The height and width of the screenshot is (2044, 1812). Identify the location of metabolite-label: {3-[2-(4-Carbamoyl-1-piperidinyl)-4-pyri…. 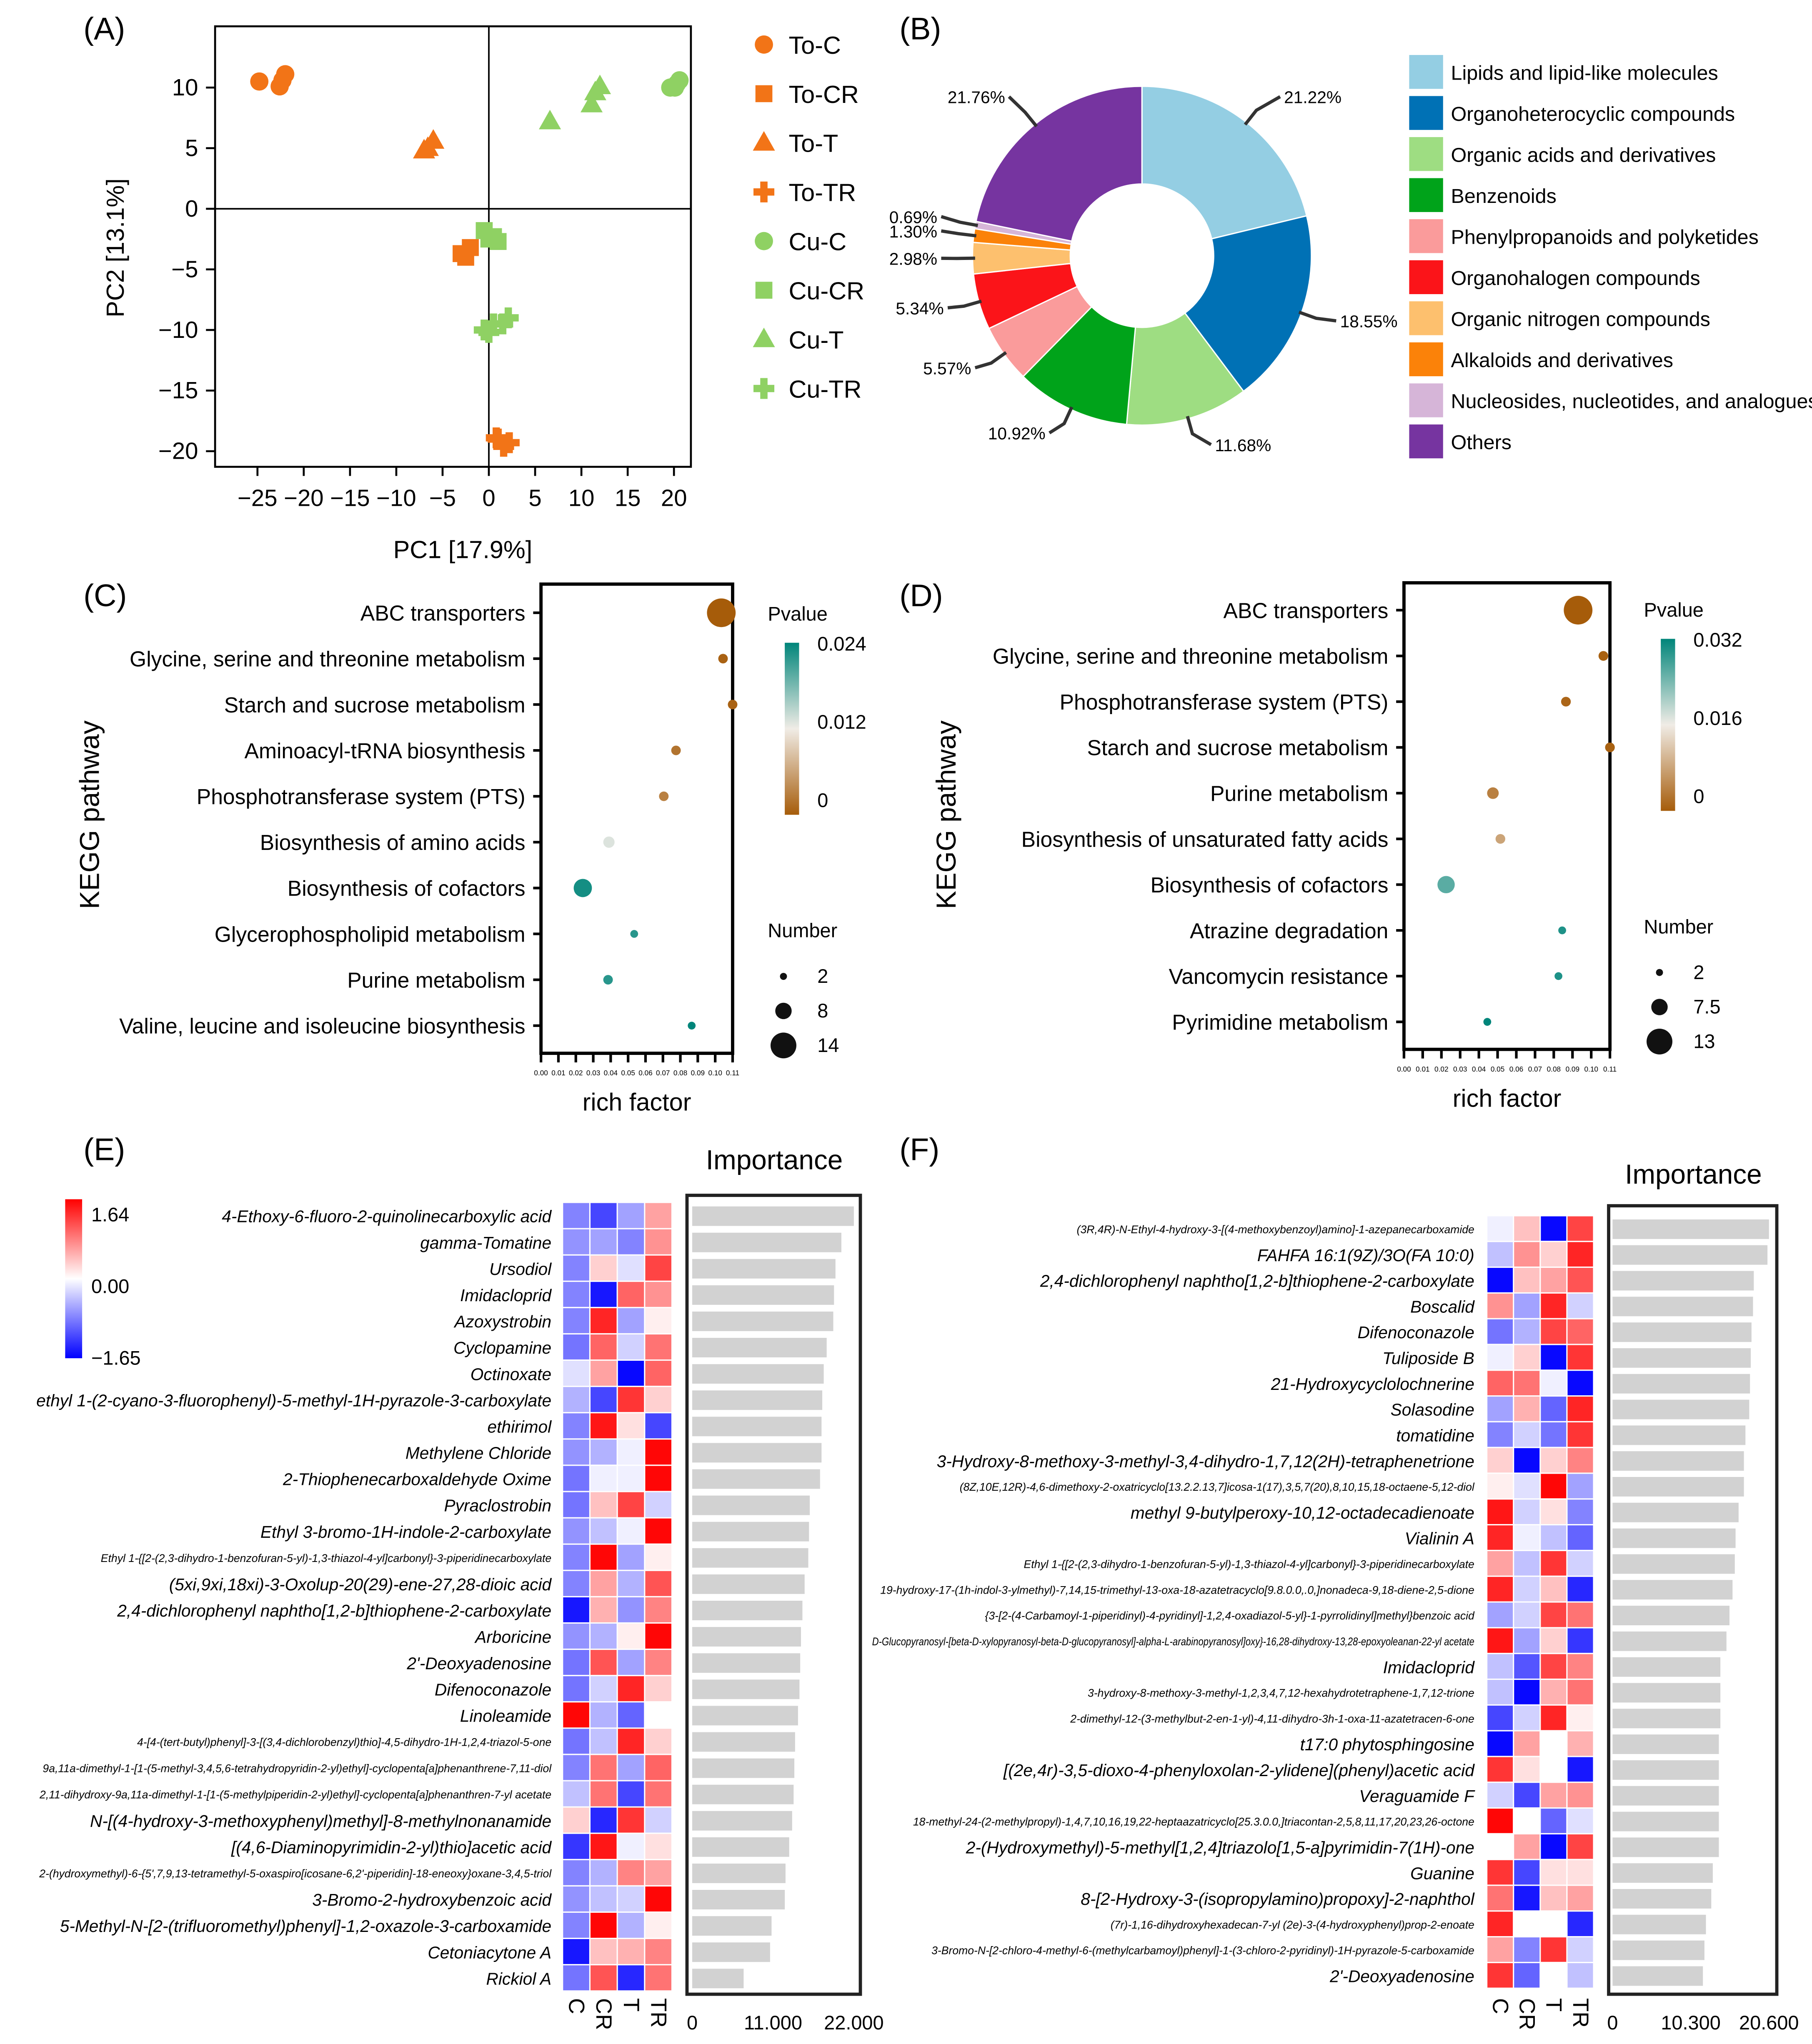
(1230, 1616).